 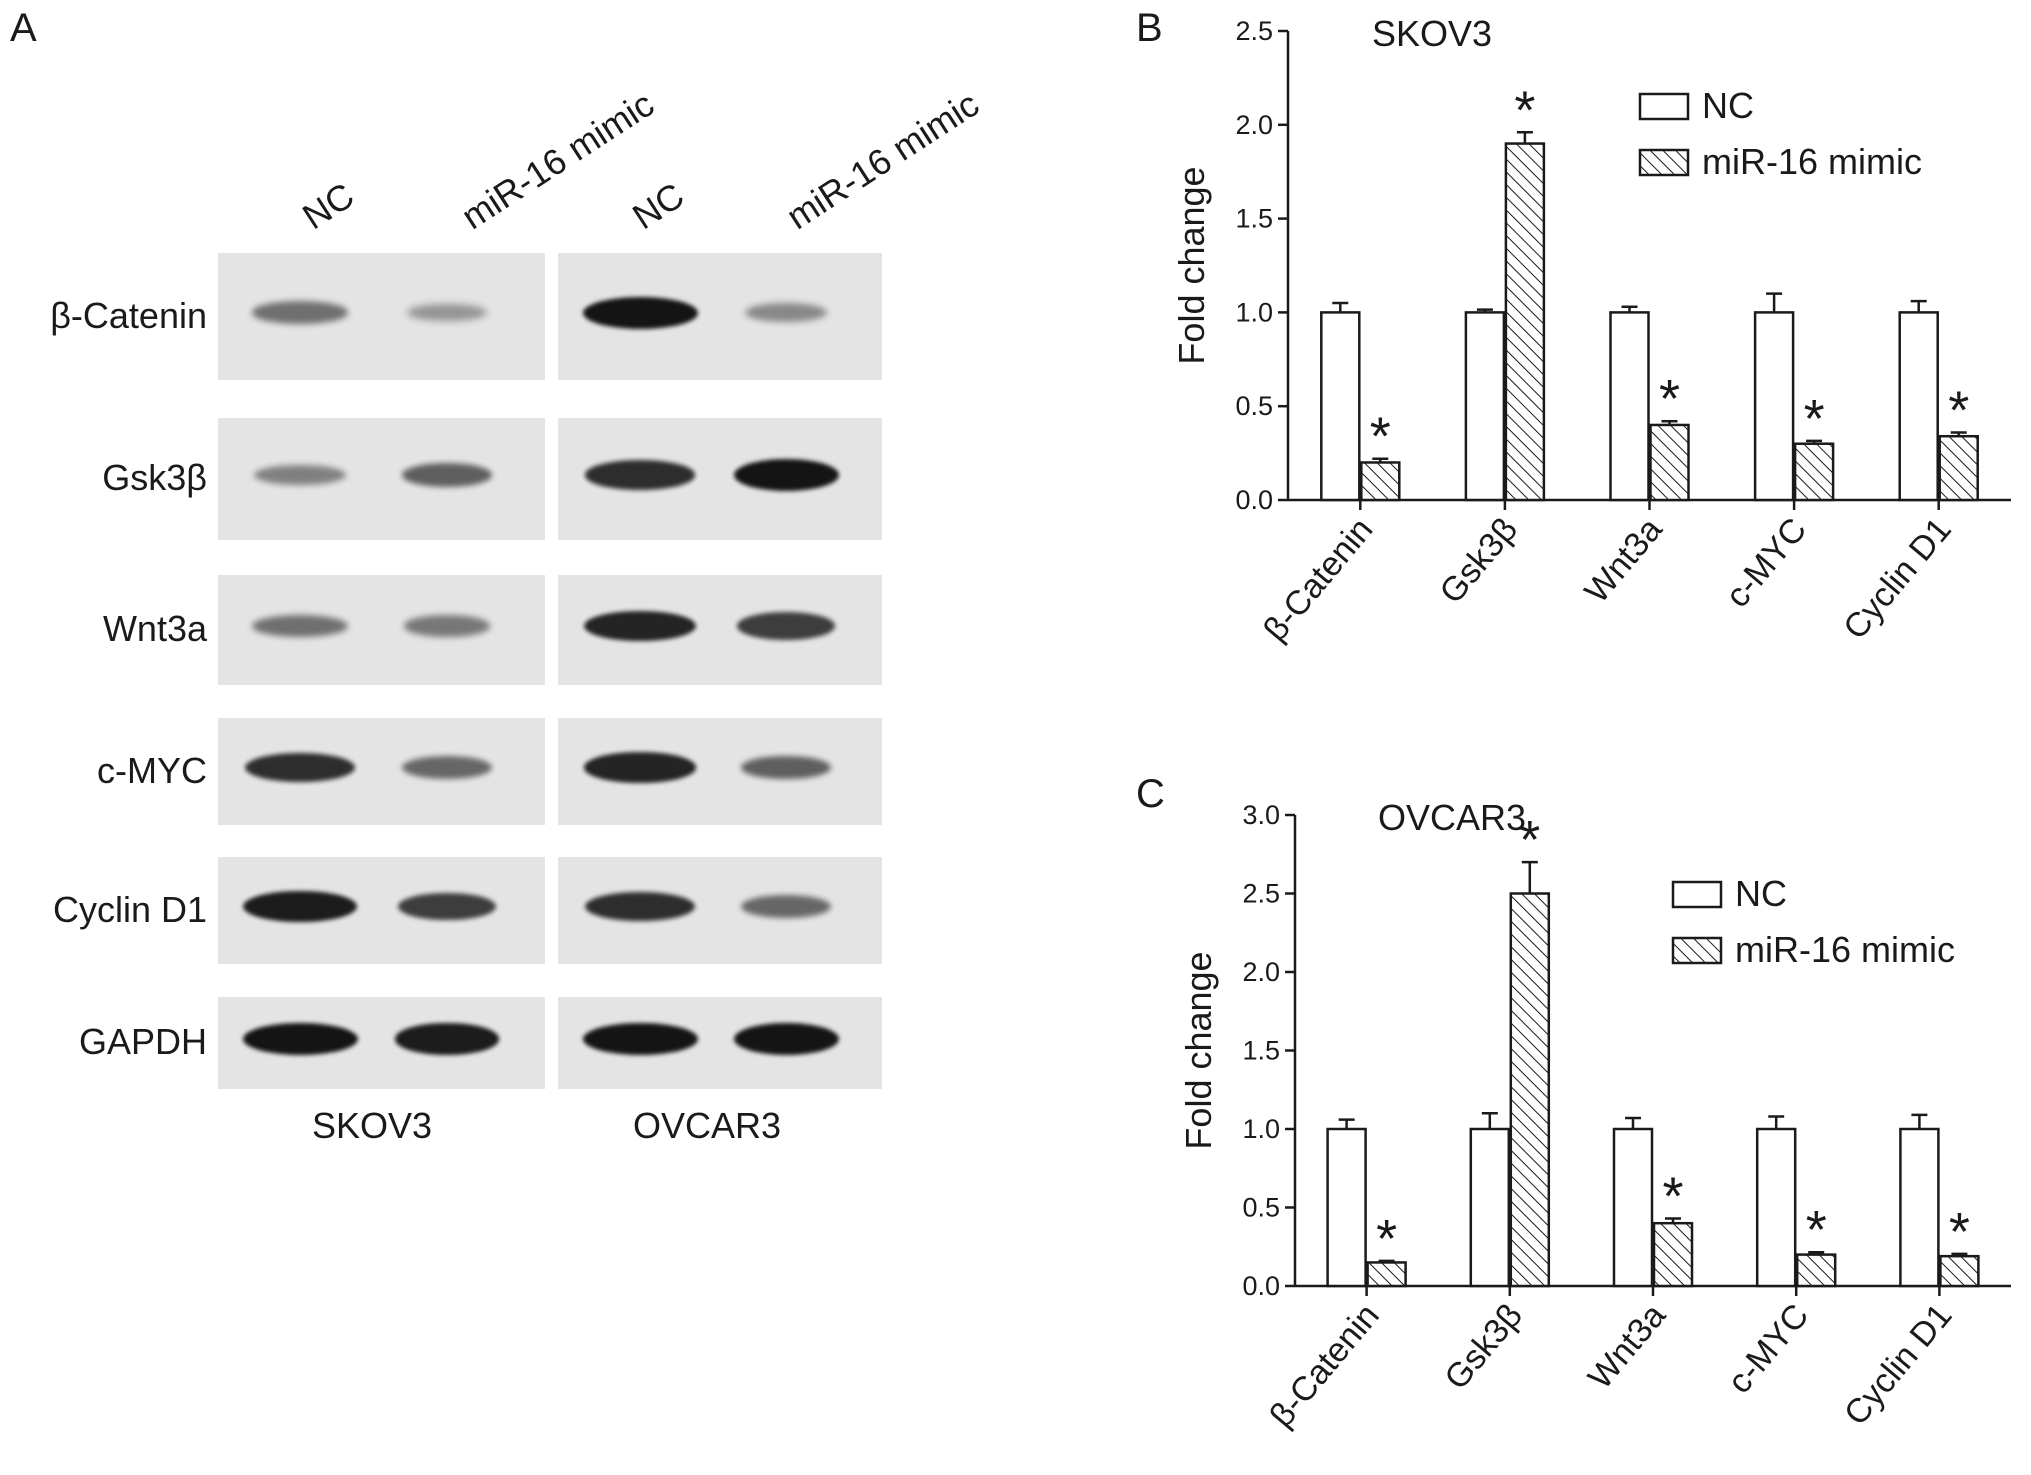 I want to click on panel-label-a: A, so click(x=23, y=28).